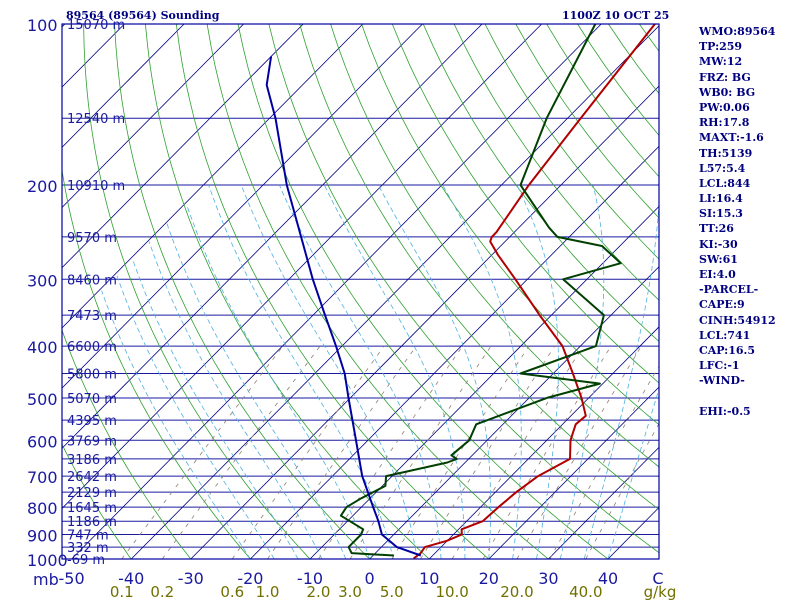 This screenshot has width=800, height=600. What do you see at coordinates (721, 47) in the screenshot?
I see `index-item: TP:259` at bounding box center [721, 47].